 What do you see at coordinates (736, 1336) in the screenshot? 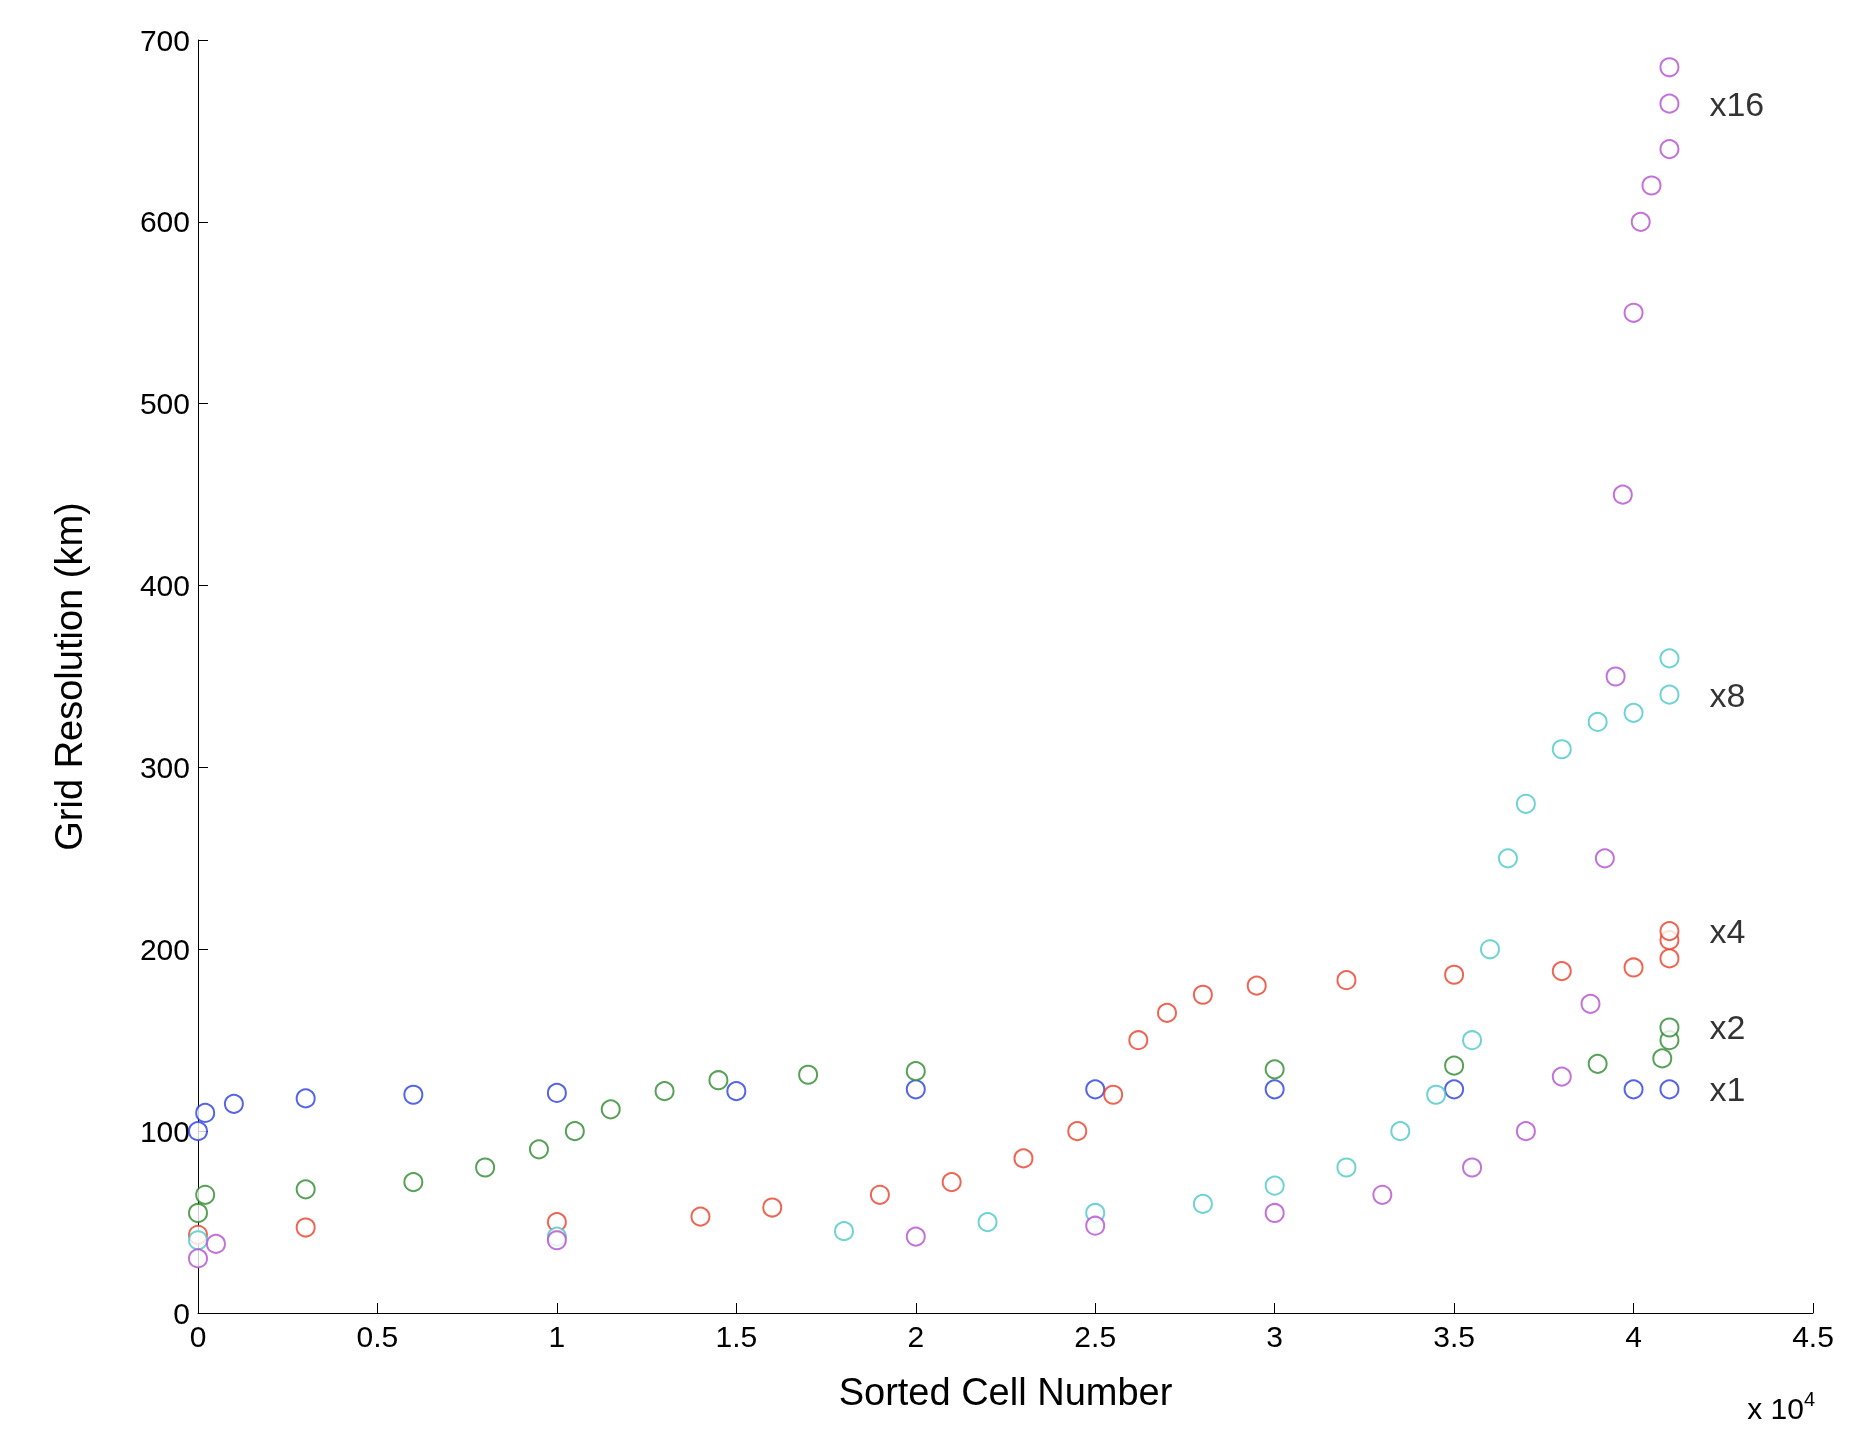
I see `x-tick-label: 1.5` at bounding box center [736, 1336].